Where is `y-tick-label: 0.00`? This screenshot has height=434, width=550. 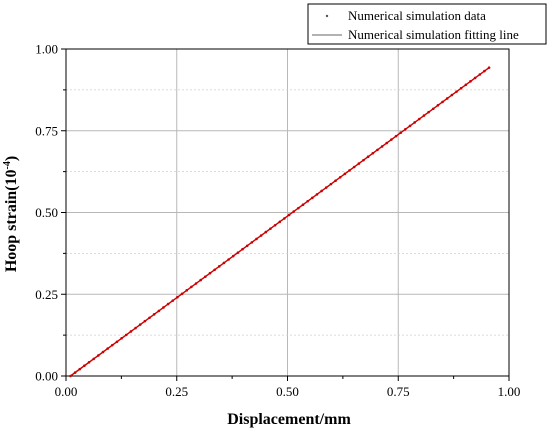 y-tick-label: 0.00 is located at coordinates (46, 376).